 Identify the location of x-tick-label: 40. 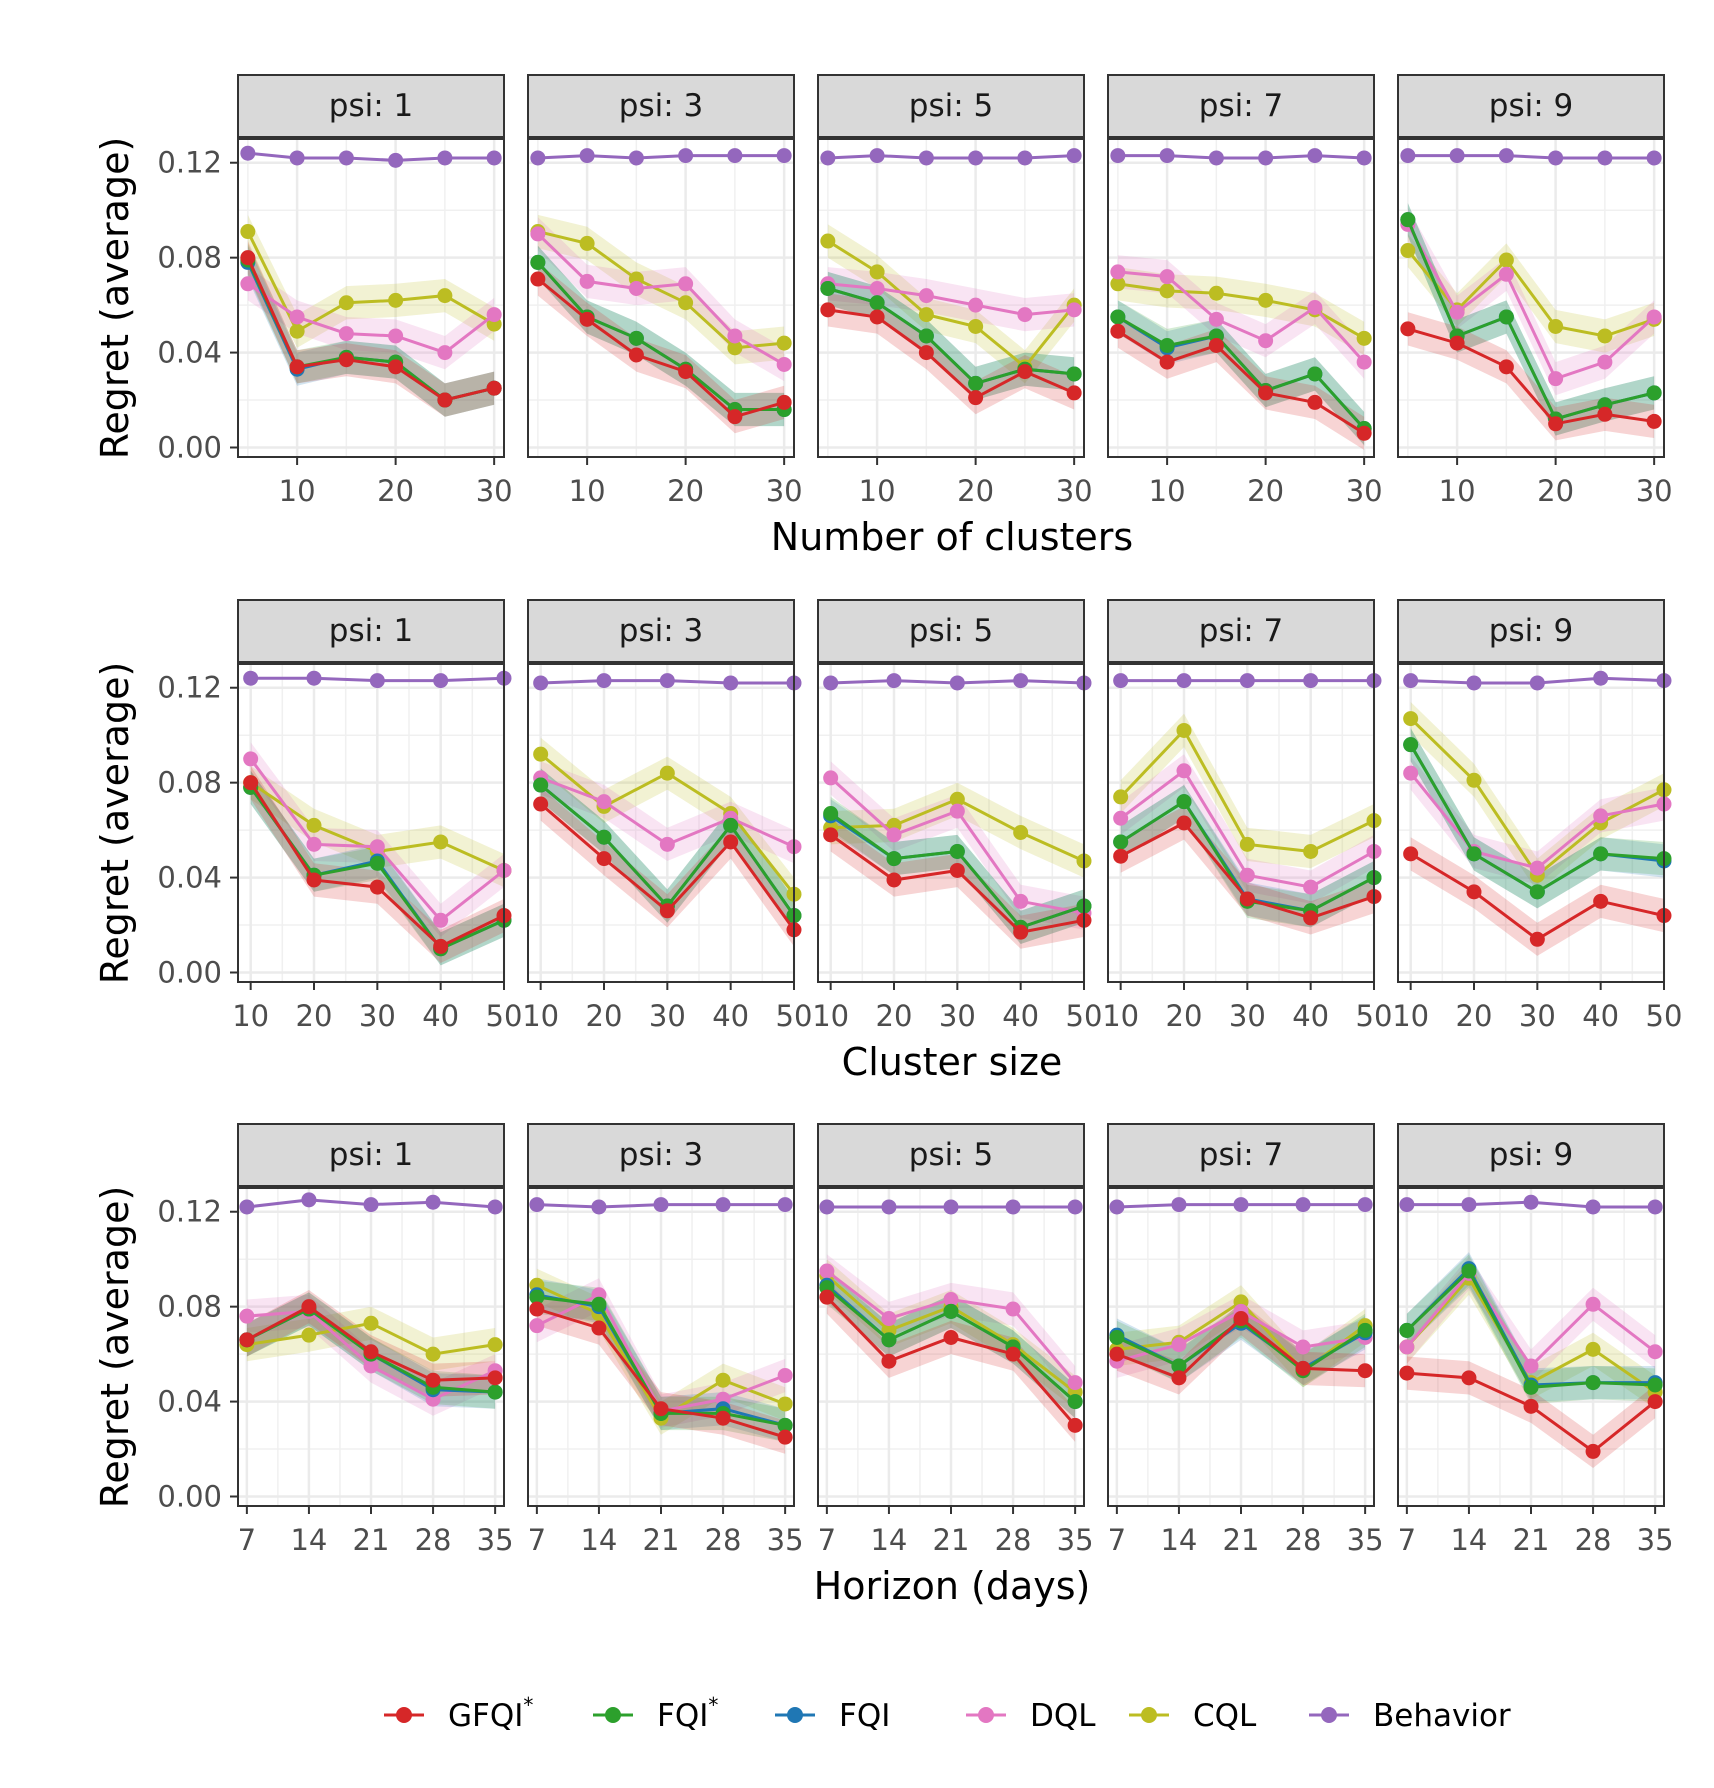
(1600, 1016).